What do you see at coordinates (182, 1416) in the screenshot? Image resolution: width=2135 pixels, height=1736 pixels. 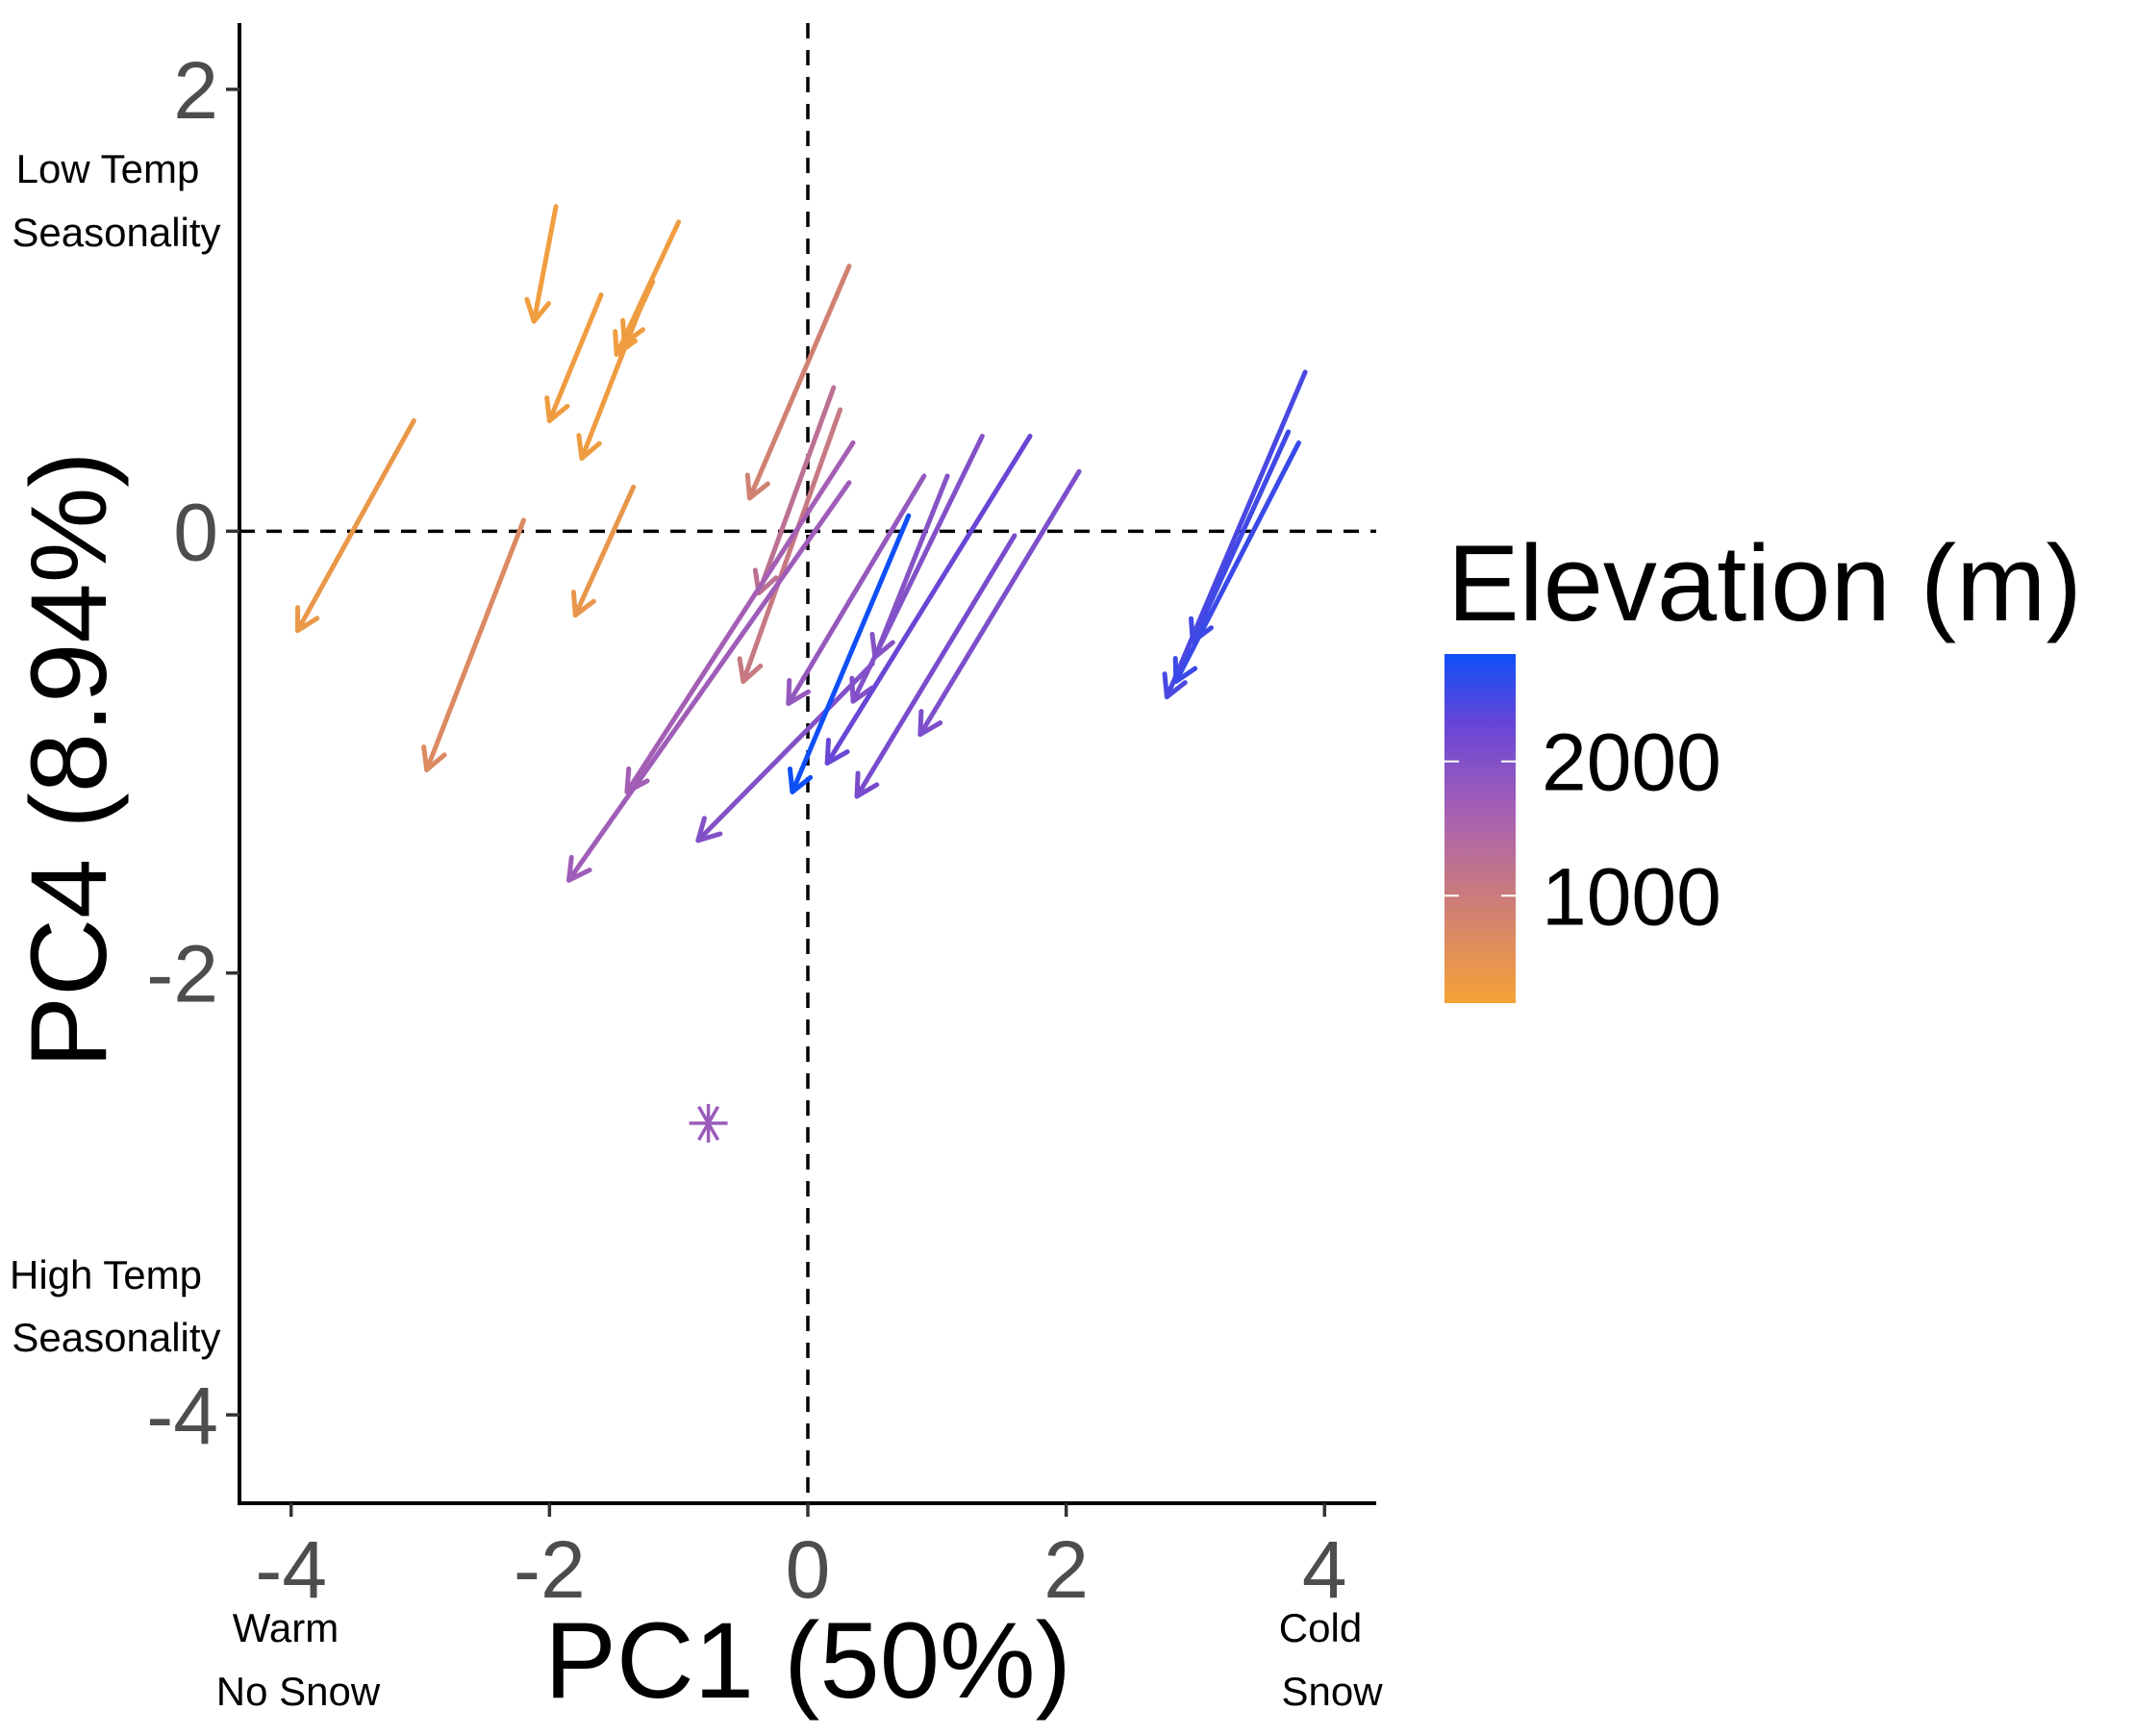 I see `y-tick-label: -4` at bounding box center [182, 1416].